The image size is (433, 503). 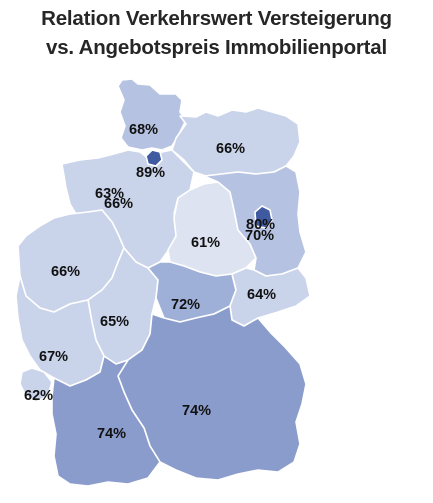 What do you see at coordinates (216, 18) in the screenshot?
I see `map-title-line-1: Relation Verkehrswert Versteigerung` at bounding box center [216, 18].